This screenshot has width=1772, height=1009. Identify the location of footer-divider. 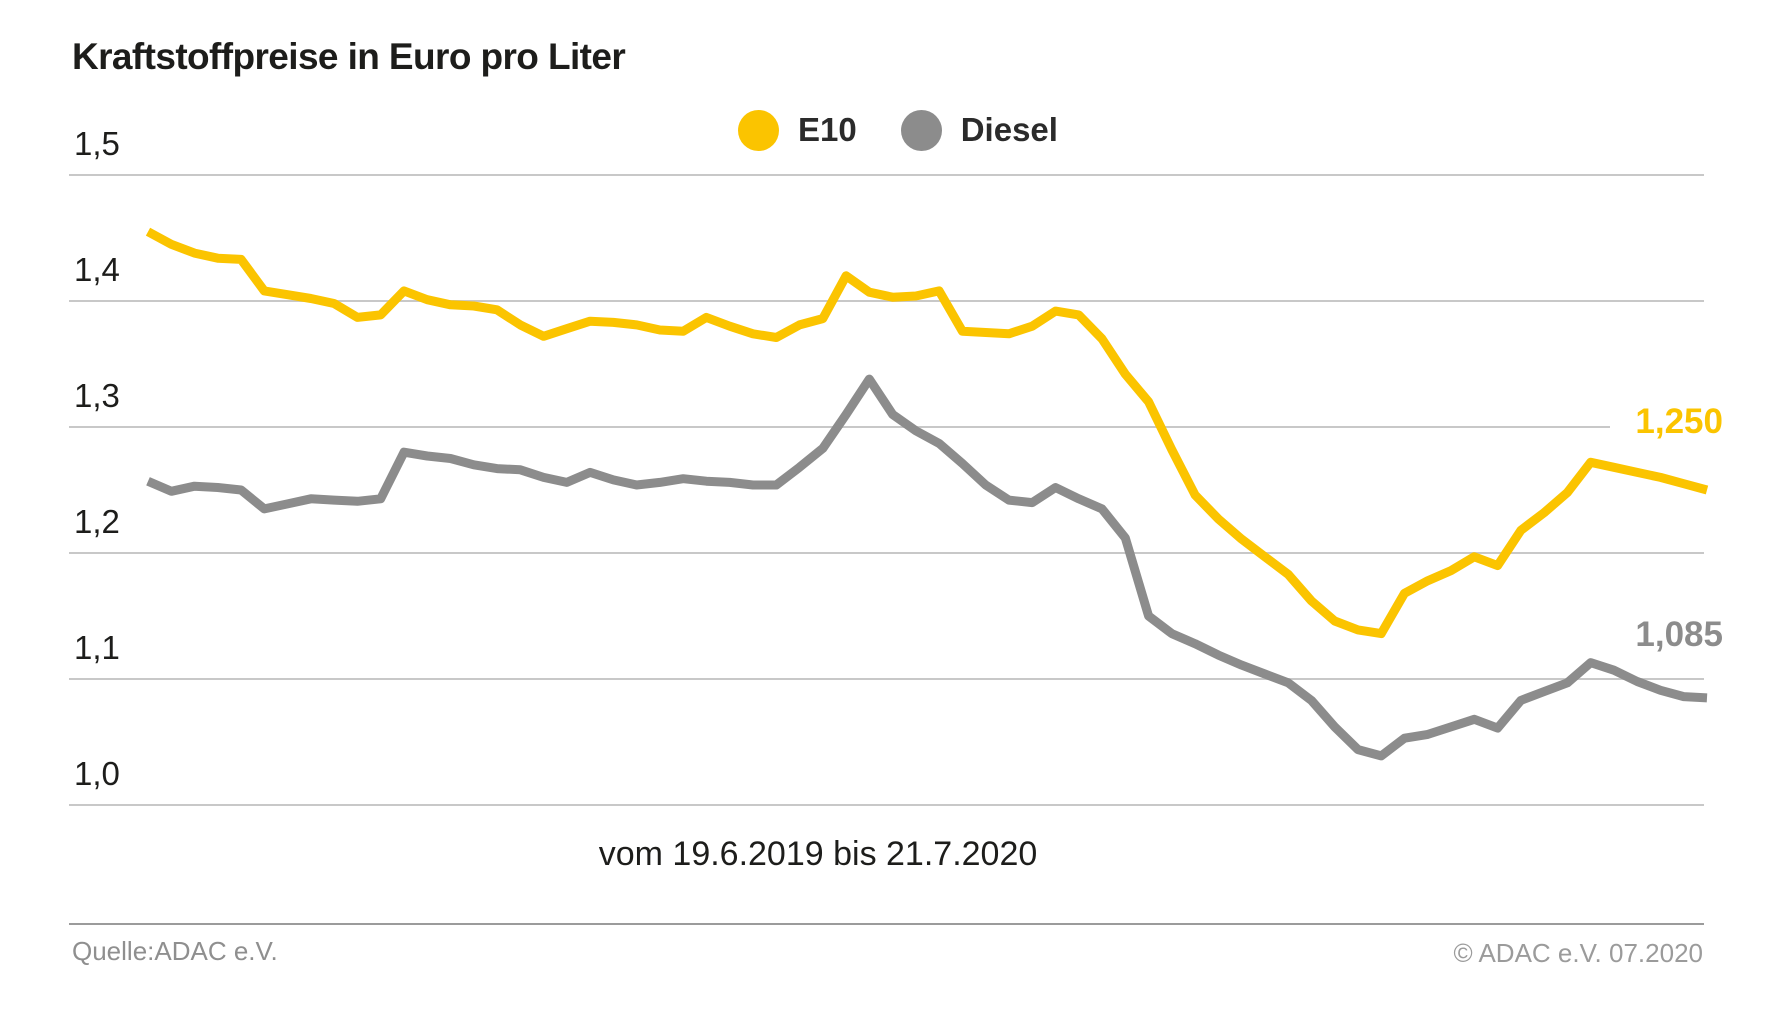
(886, 924).